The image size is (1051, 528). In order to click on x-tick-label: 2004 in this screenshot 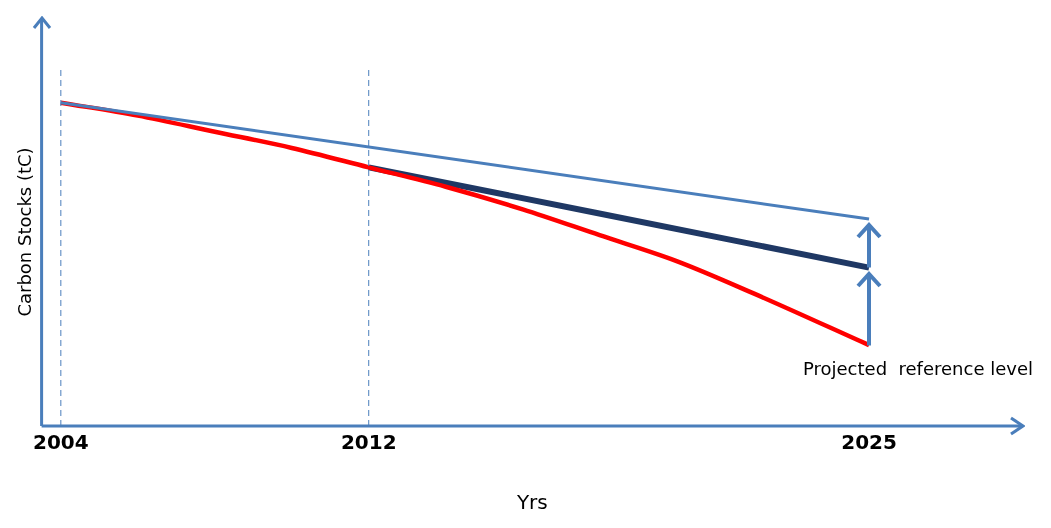, I will do `click(61, 442)`.